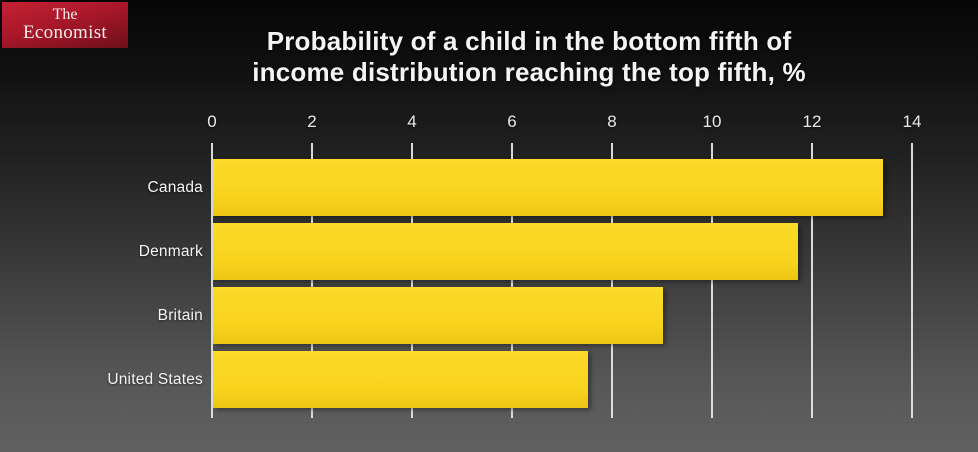 This screenshot has height=452, width=978. Describe the element at coordinates (312, 121) in the screenshot. I see `axis-tick-label-2: 2` at that location.